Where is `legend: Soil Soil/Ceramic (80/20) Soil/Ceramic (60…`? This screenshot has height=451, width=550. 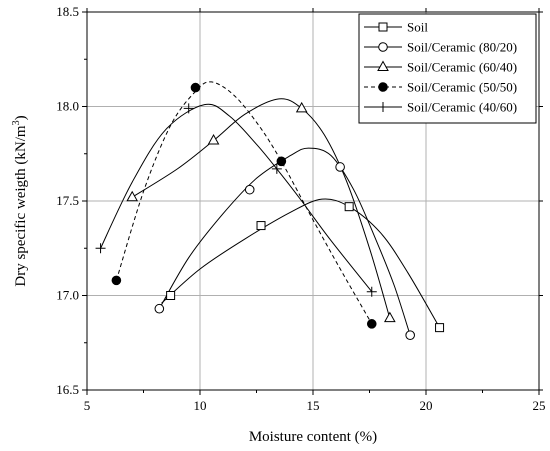
legend: Soil Soil/Ceramic (80/20) Soil/Ceramic (60… is located at coordinates (447, 68).